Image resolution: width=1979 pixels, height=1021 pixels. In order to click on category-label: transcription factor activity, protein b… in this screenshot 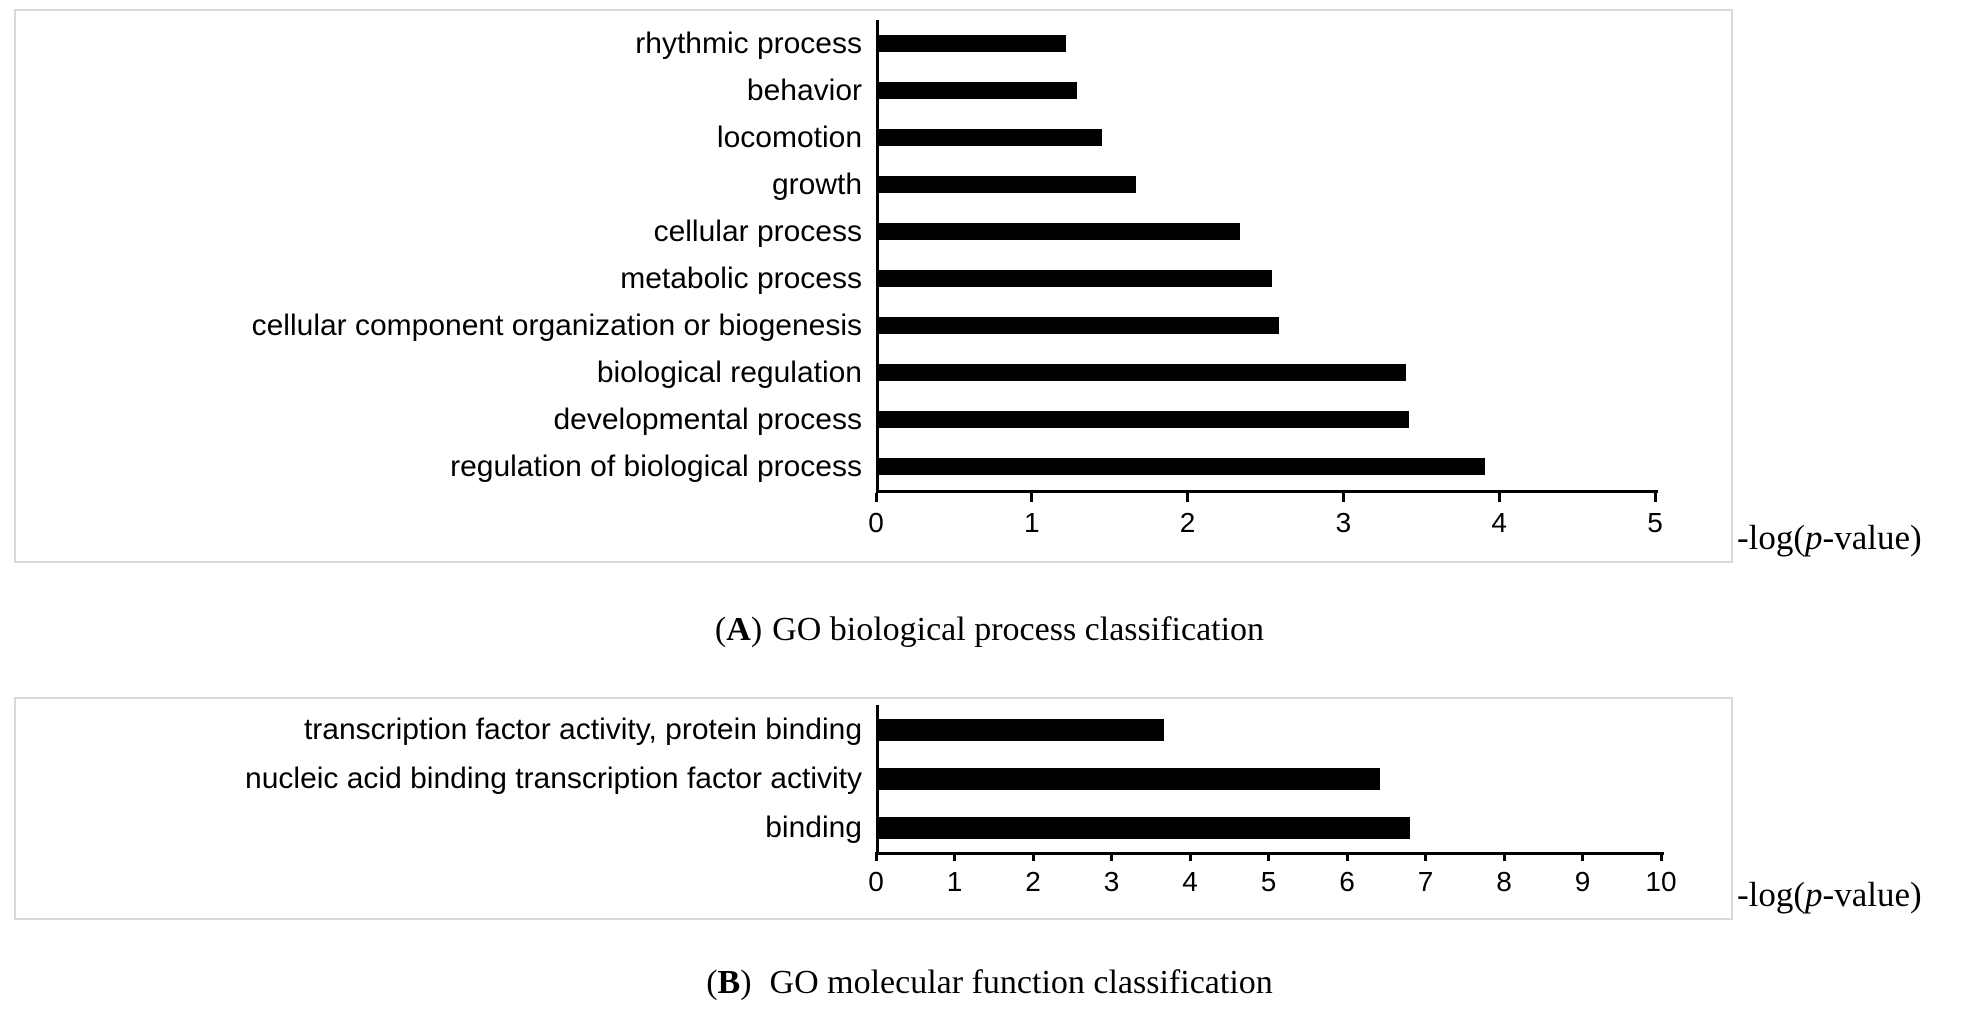, I will do `click(582, 729)`.